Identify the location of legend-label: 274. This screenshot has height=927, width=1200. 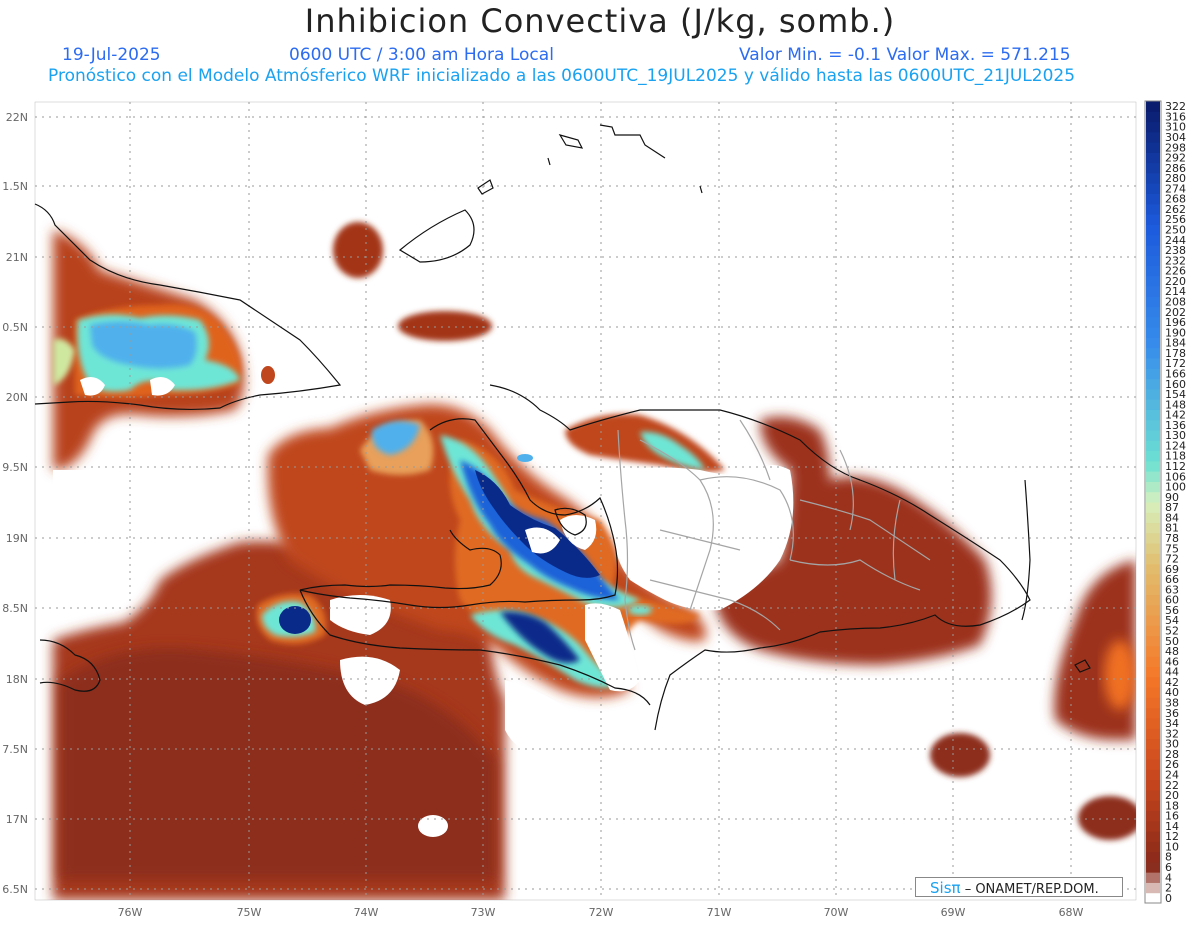
(1175, 188).